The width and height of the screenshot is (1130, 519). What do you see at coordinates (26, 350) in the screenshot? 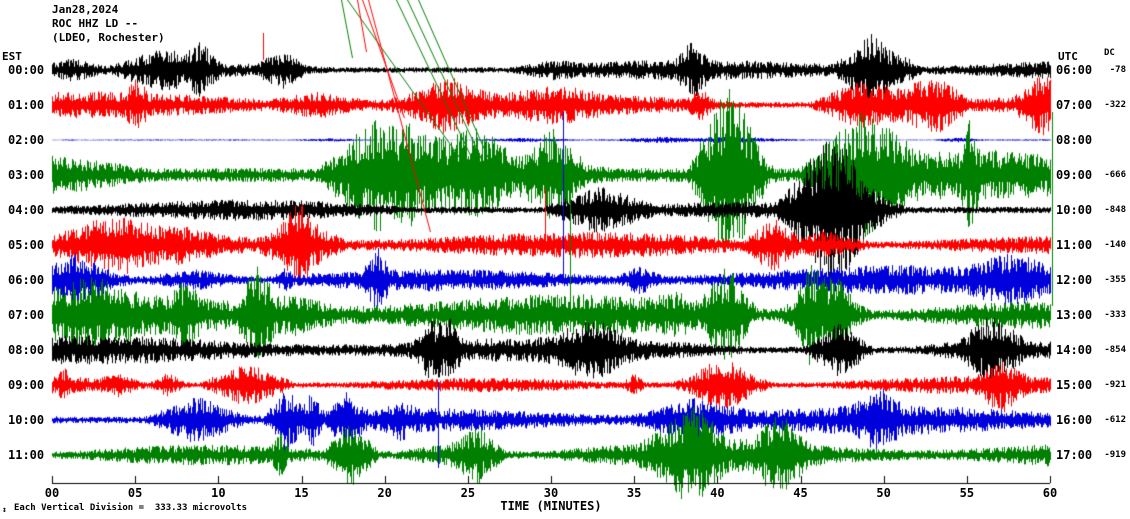
I see `row-est-label: 08:00` at bounding box center [26, 350].